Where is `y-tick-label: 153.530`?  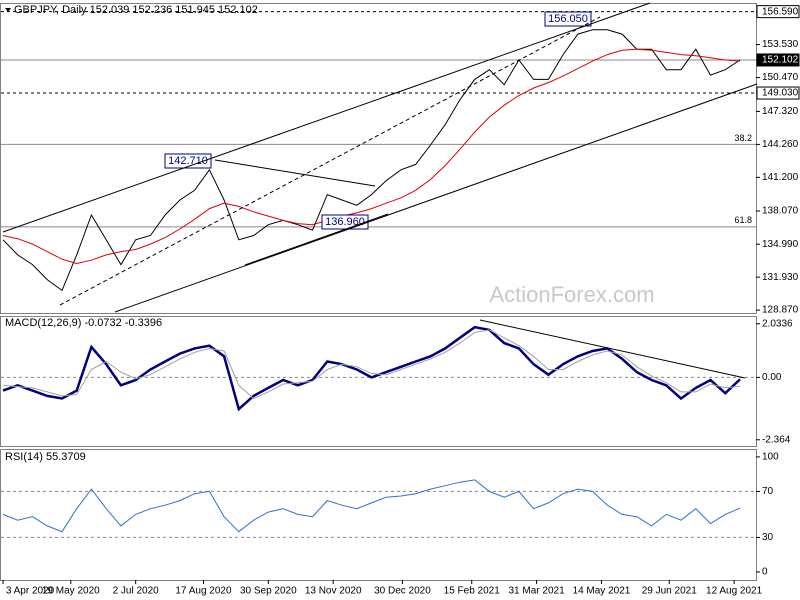 y-tick-label: 153.530 is located at coordinates (780, 44).